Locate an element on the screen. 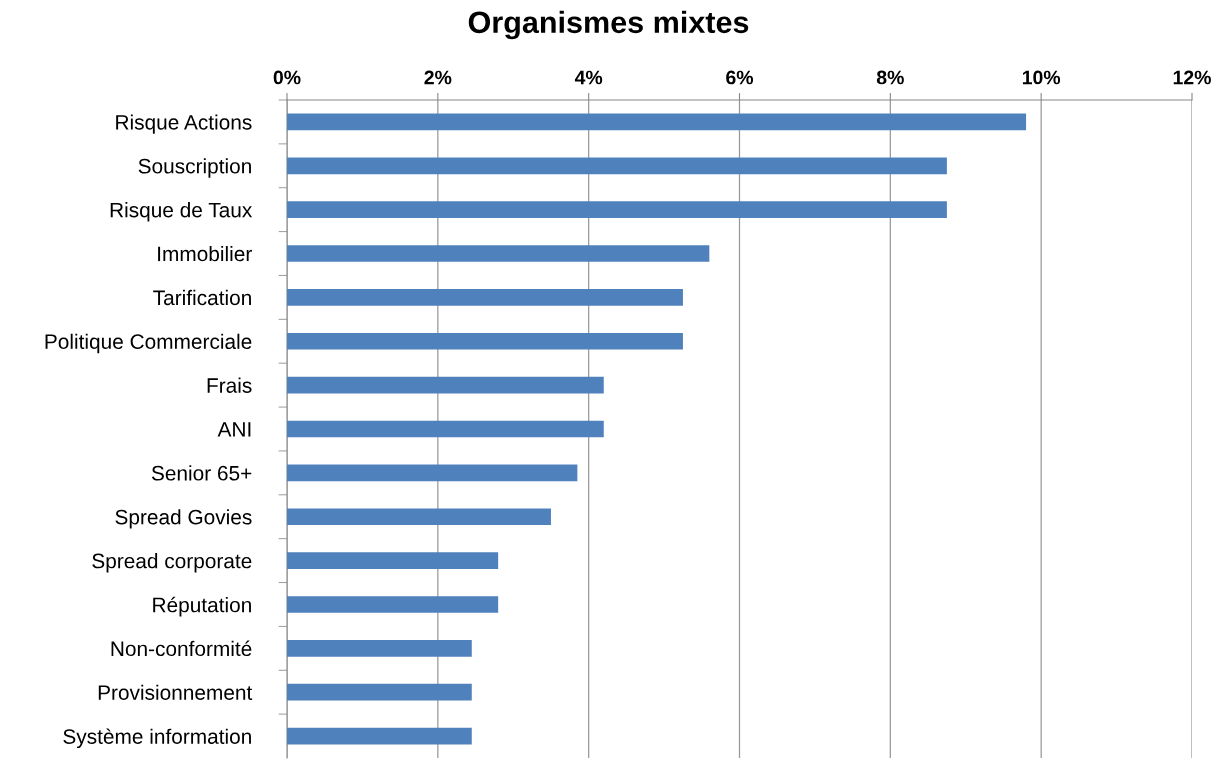 The height and width of the screenshot is (765, 1217). y-tick-label: Immobilier is located at coordinates (205, 253).